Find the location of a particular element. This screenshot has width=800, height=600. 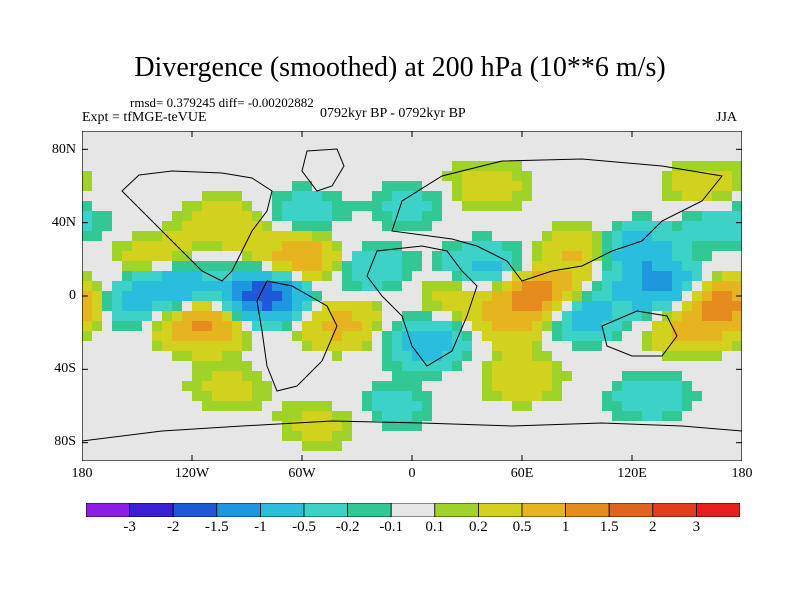

period-label: 0792kyr BP - 0792kyr BP is located at coordinates (393, 113).